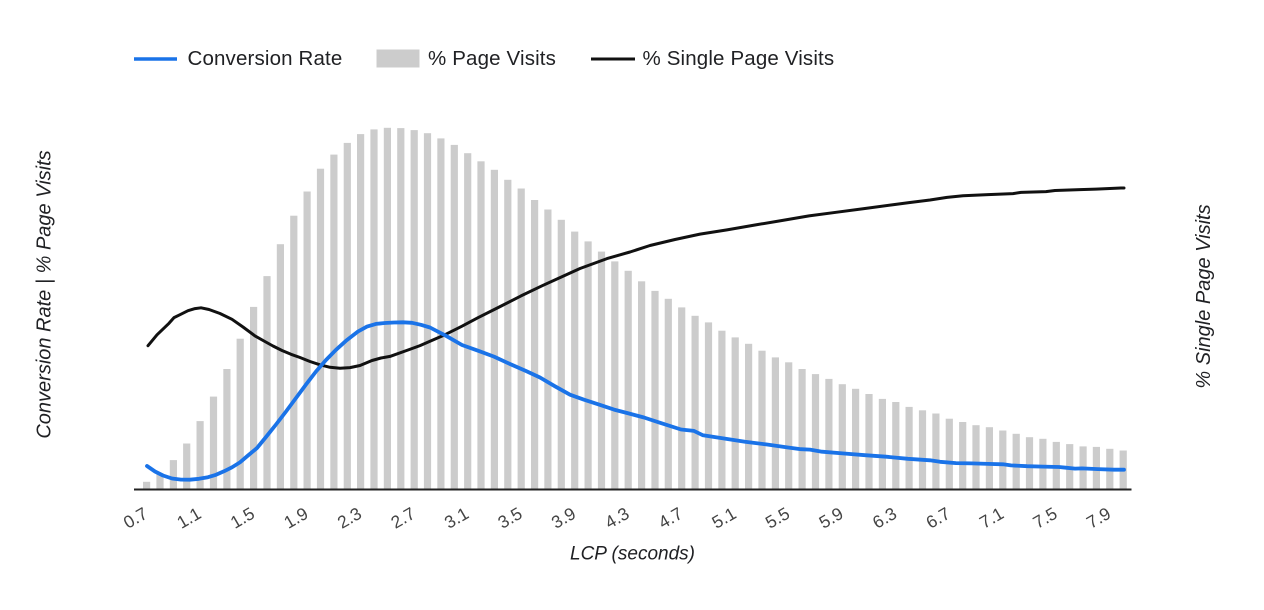 The height and width of the screenshot is (610, 1264). What do you see at coordinates (884, 517) in the screenshot?
I see `svg-text: 6.3` at bounding box center [884, 517].